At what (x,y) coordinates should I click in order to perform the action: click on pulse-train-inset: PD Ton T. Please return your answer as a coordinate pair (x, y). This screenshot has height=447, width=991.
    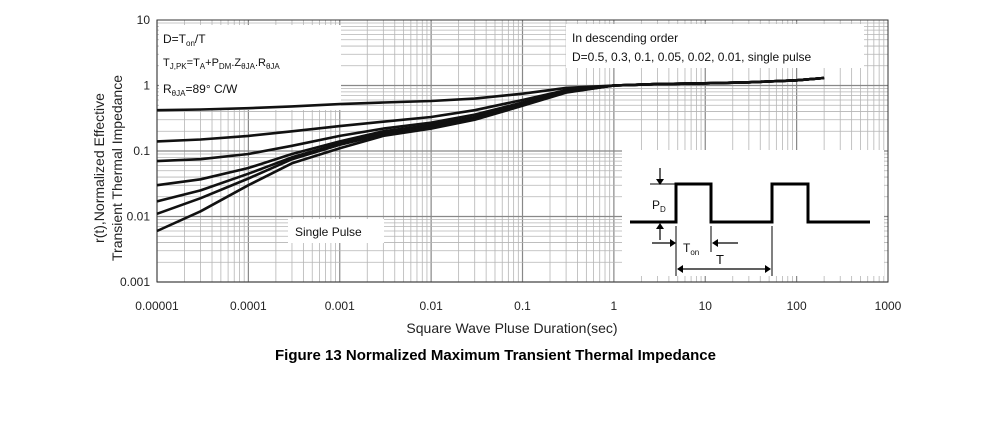
    Looking at the image, I should click on (753, 213).